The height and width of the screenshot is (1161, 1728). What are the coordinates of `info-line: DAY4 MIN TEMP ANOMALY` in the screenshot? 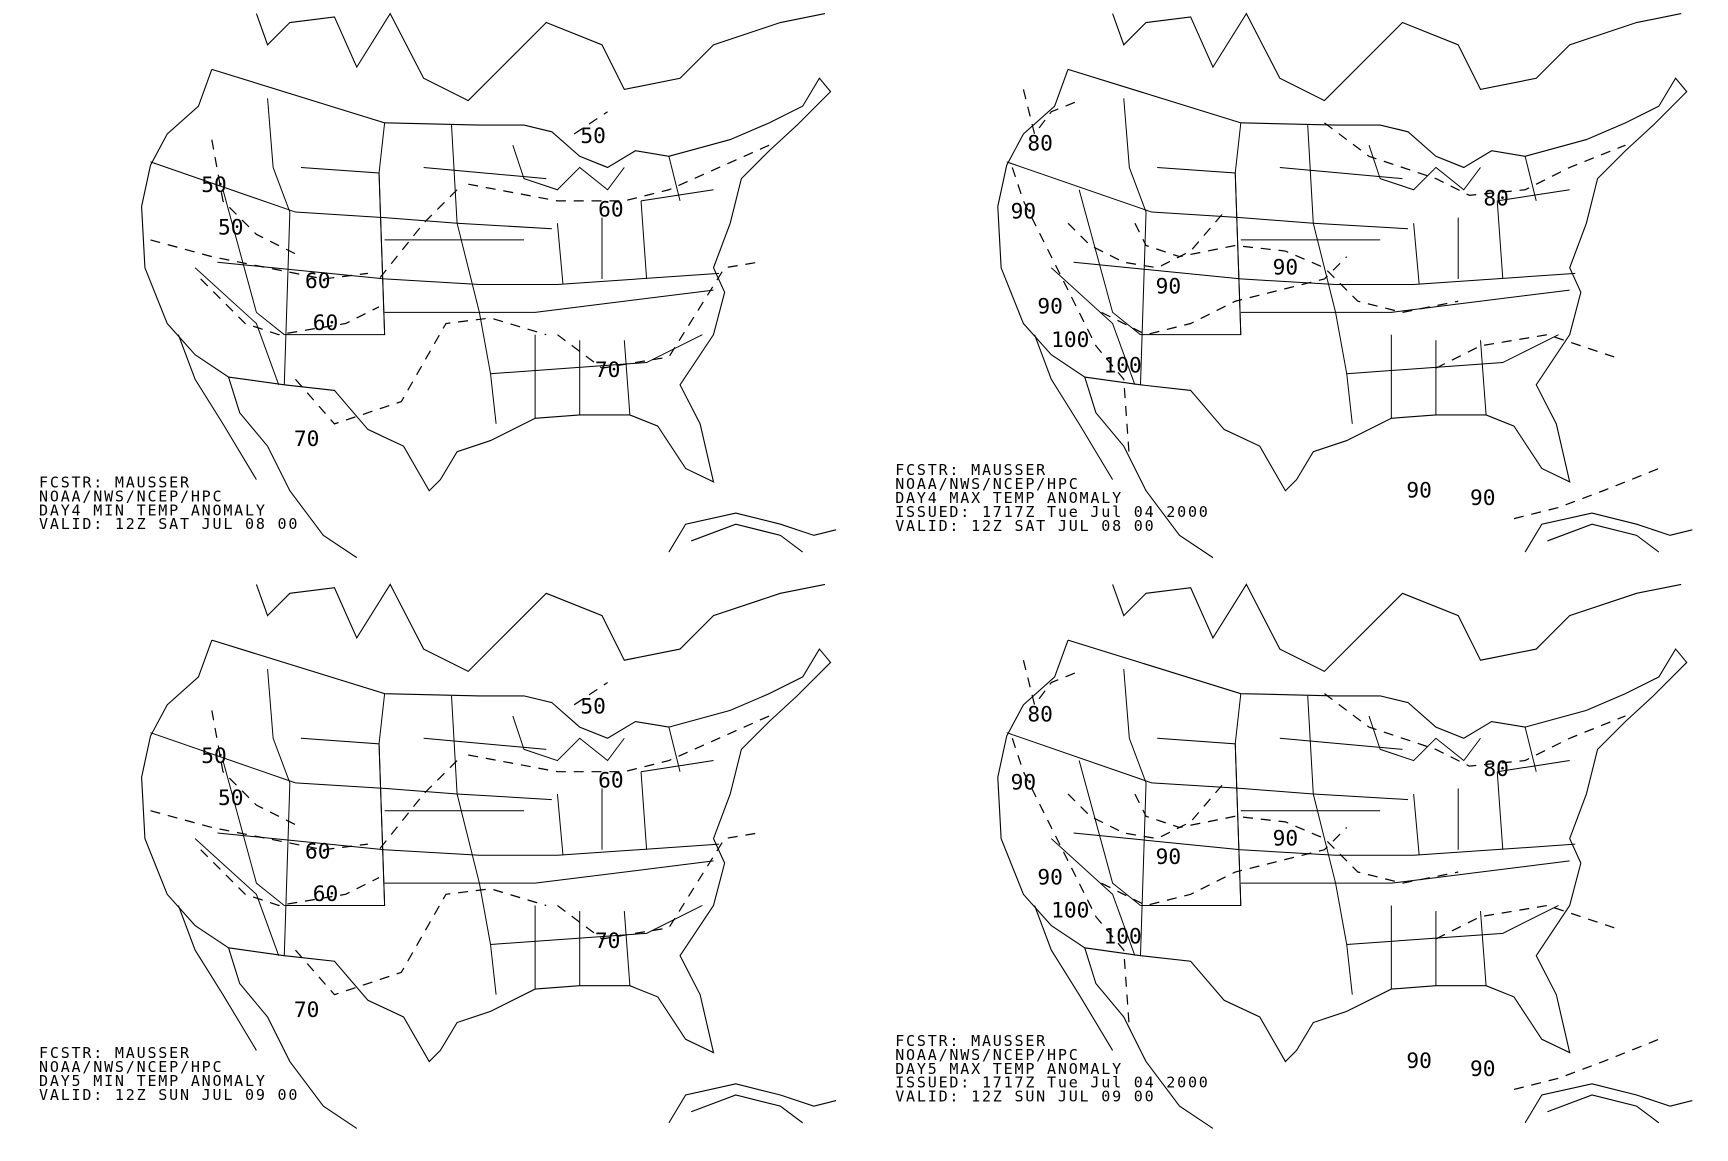 It's located at (153, 510).